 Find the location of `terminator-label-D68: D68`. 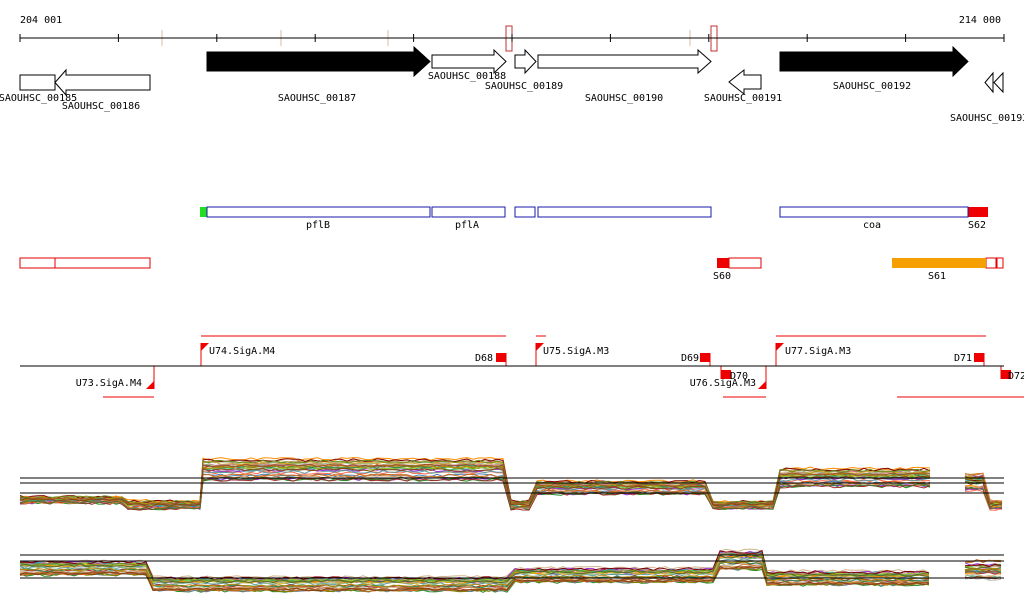

terminator-label-D68: D68 is located at coordinates (484, 358).